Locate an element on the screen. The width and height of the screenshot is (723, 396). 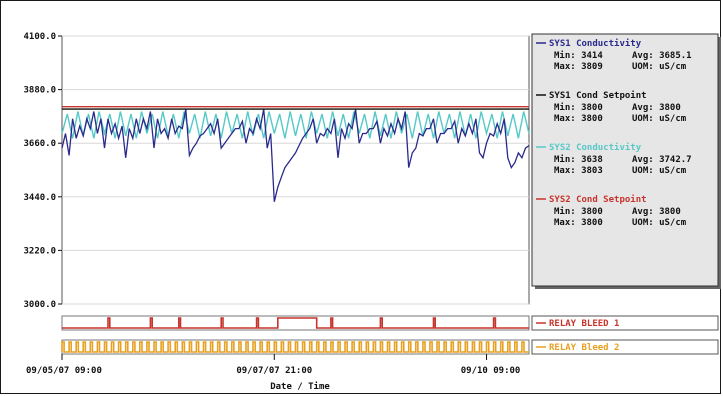
legend-series-name: SYS2 Conductivity is located at coordinates (595, 147).